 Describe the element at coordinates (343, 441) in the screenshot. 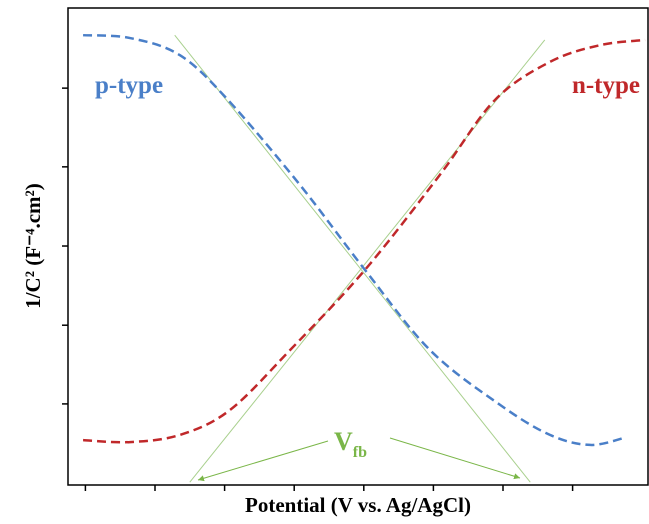

I see `vfb-main: V` at that location.